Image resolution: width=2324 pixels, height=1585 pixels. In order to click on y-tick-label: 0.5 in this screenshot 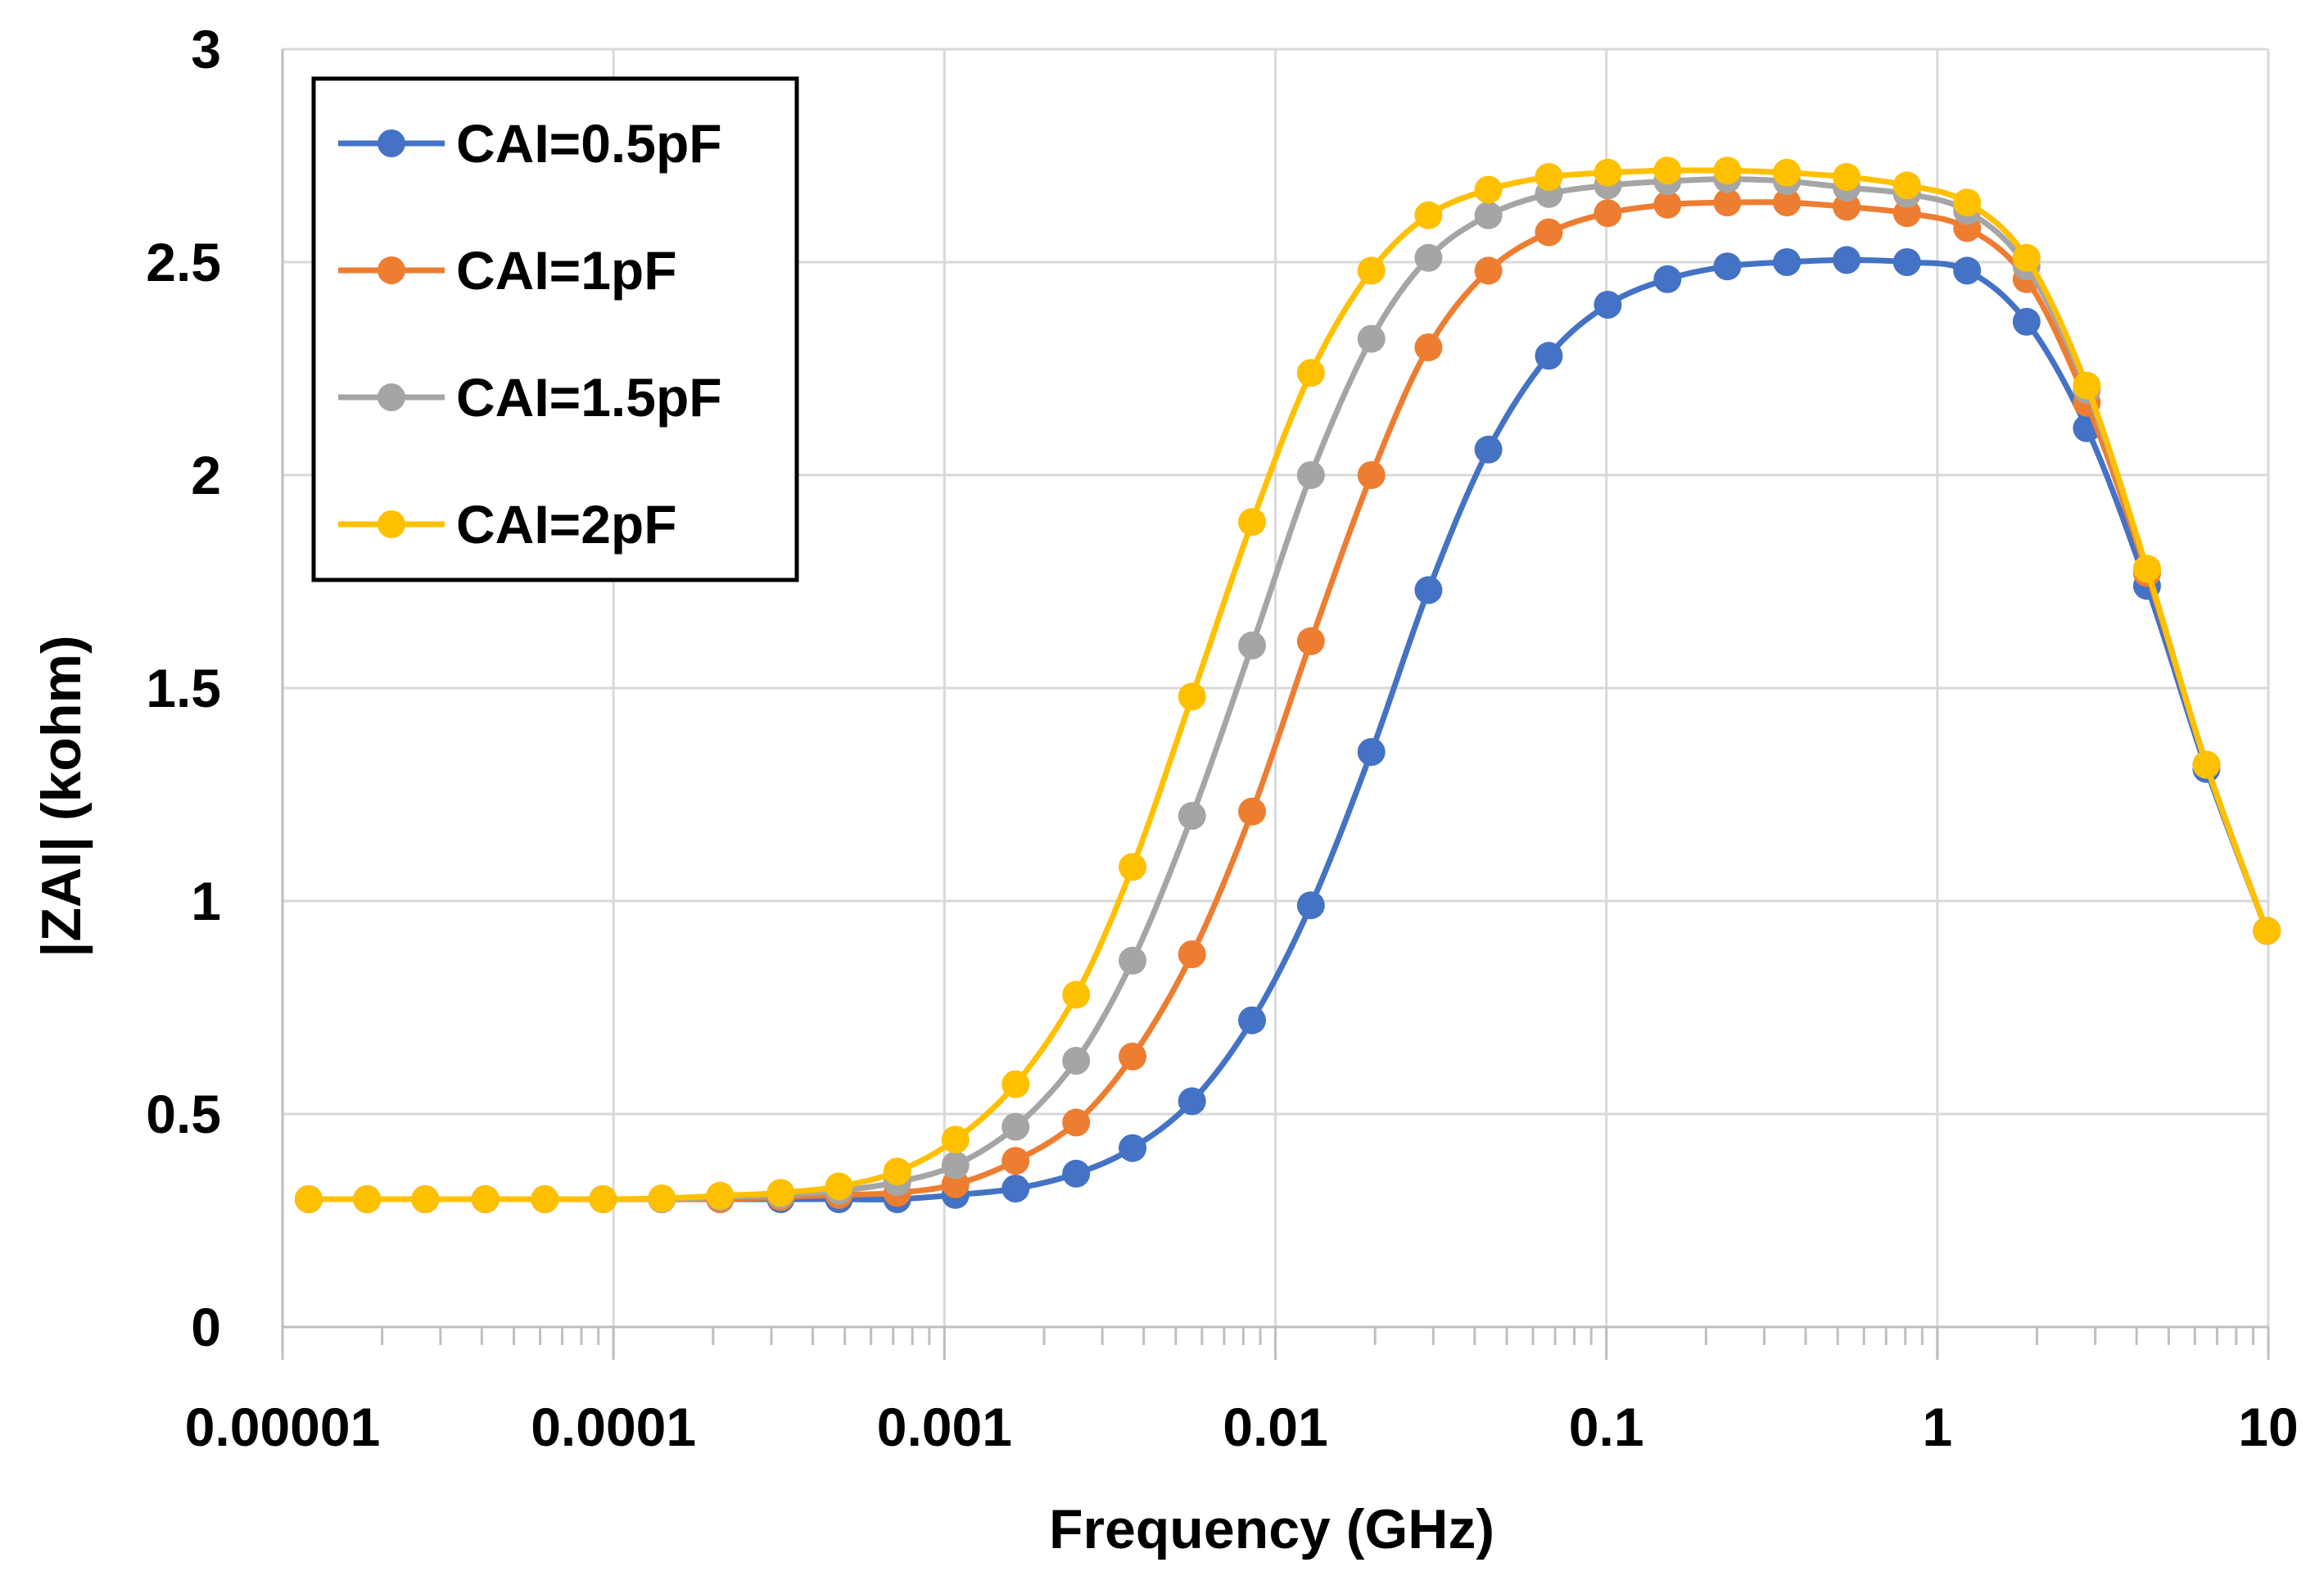, I will do `click(183, 1114)`.